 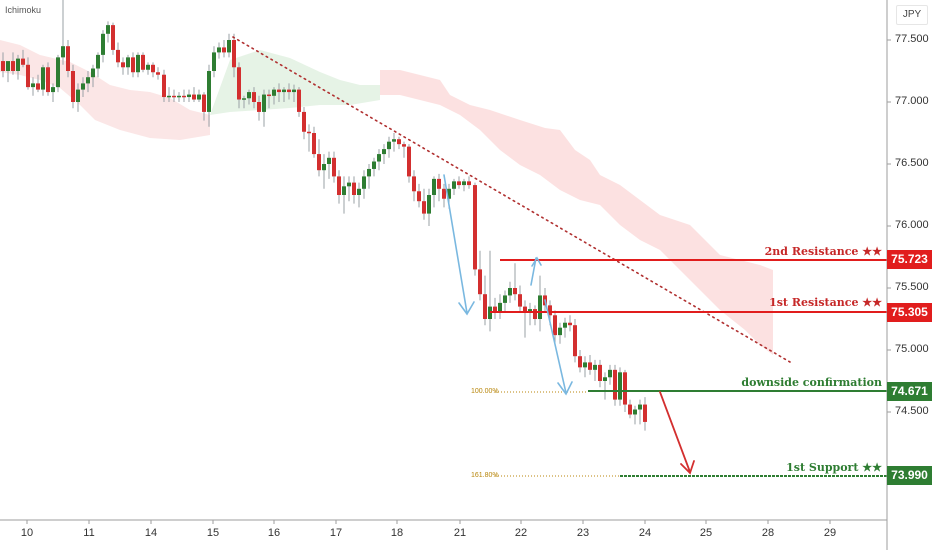 What do you see at coordinates (274, 533) in the screenshot?
I see `date-tick: 16` at bounding box center [274, 533].